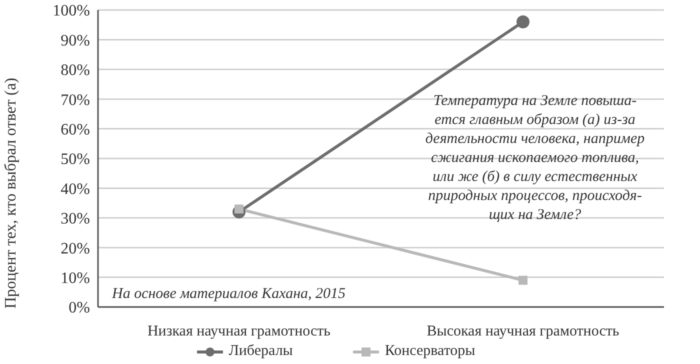 The image size is (700, 364). What do you see at coordinates (75, 100) in the screenshot?
I see `y-tick-label: 70%` at bounding box center [75, 100].